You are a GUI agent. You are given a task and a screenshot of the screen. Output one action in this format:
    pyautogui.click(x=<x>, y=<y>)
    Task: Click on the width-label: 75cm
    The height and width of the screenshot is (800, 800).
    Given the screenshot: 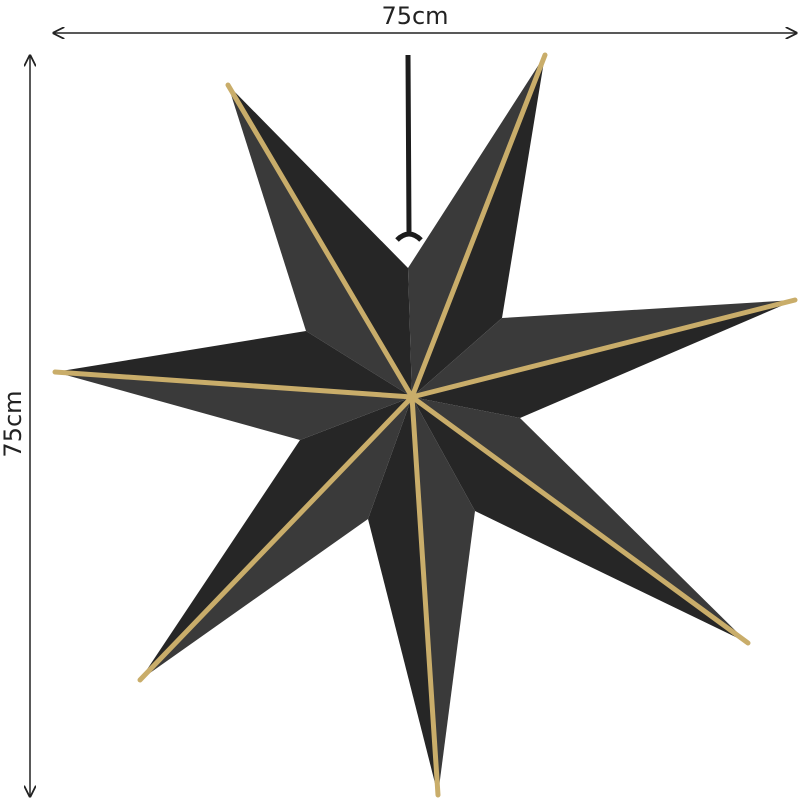 What is the action you would take?
    pyautogui.click(x=415, y=16)
    